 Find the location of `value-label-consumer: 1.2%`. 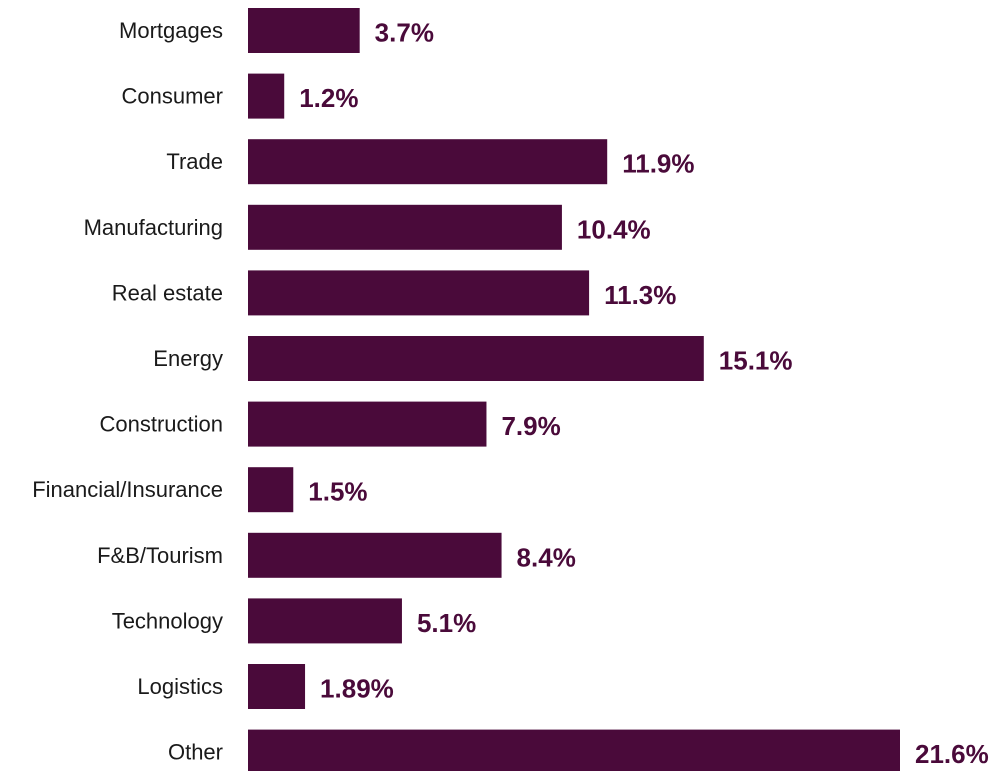

value-label-consumer: 1.2% is located at coordinates (328, 98).